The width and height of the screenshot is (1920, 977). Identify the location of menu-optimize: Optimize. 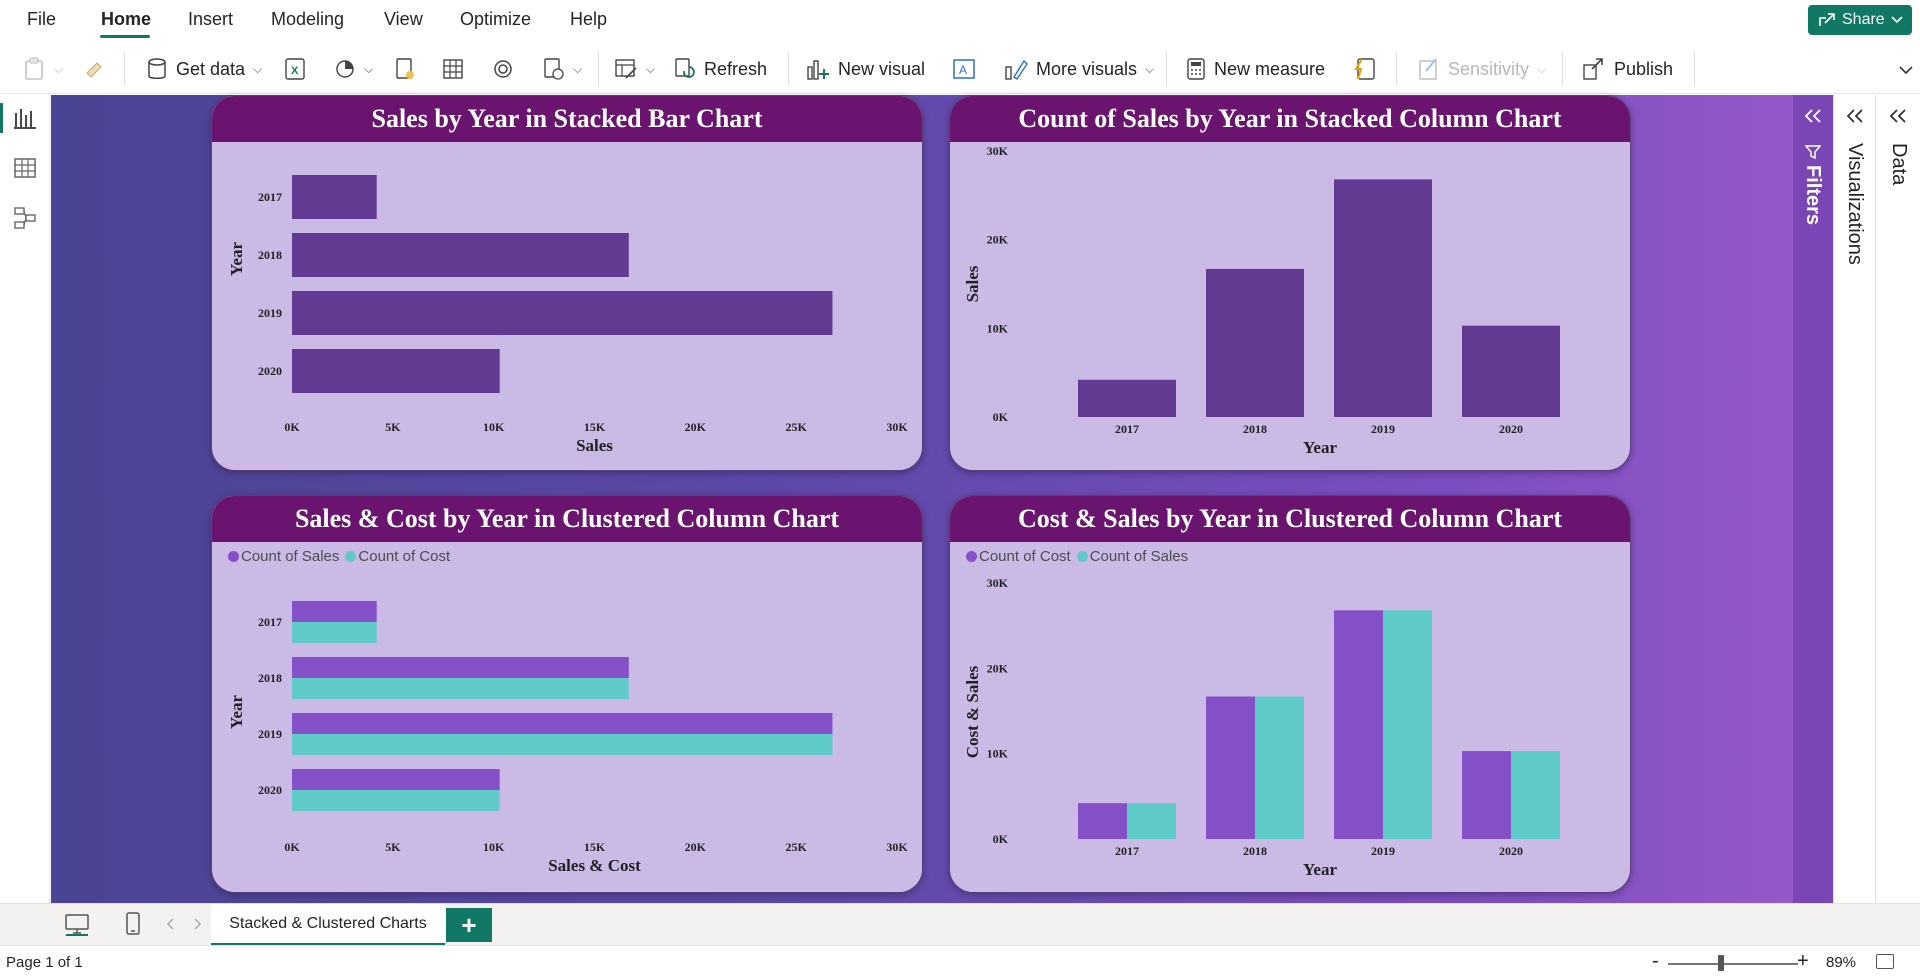
(496, 19).